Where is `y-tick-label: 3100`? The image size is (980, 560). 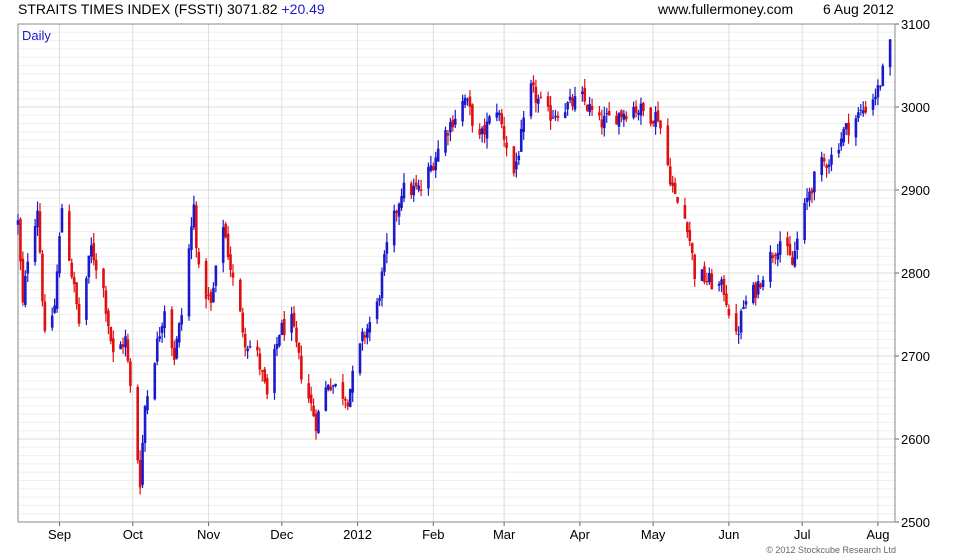
y-tick-label: 3100 is located at coordinates (915, 24).